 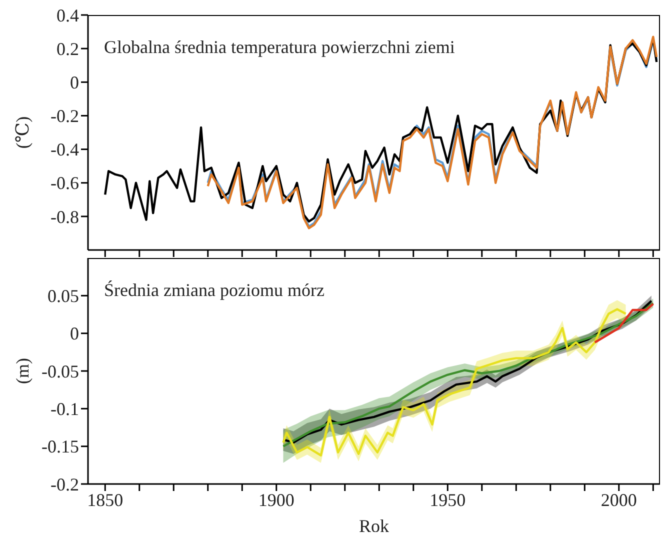 What do you see at coordinates (63, 296) in the screenshot?
I see `y-tick-label: 0.05` at bounding box center [63, 296].